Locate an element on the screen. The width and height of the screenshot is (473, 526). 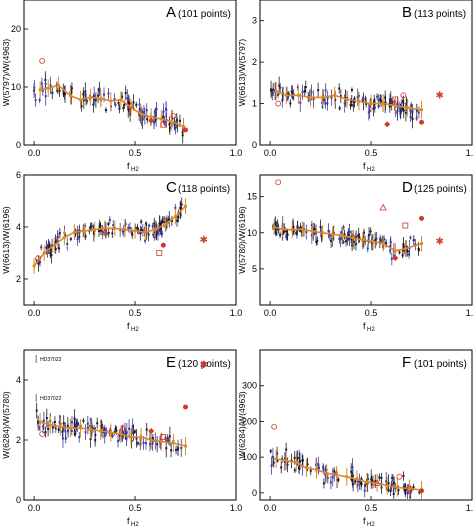
y-axis-label: W(6284)/W(5780) is located at coordinates (6, 425).